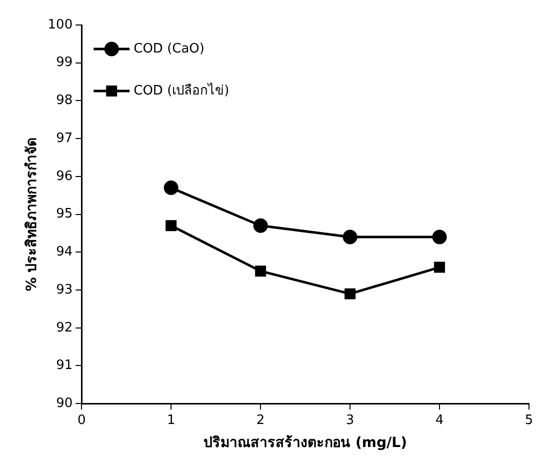 Image resolution: width=547 pixels, height=466 pixels. What do you see at coordinates (81, 420) in the screenshot?
I see `x-tick-label: 0` at bounding box center [81, 420].